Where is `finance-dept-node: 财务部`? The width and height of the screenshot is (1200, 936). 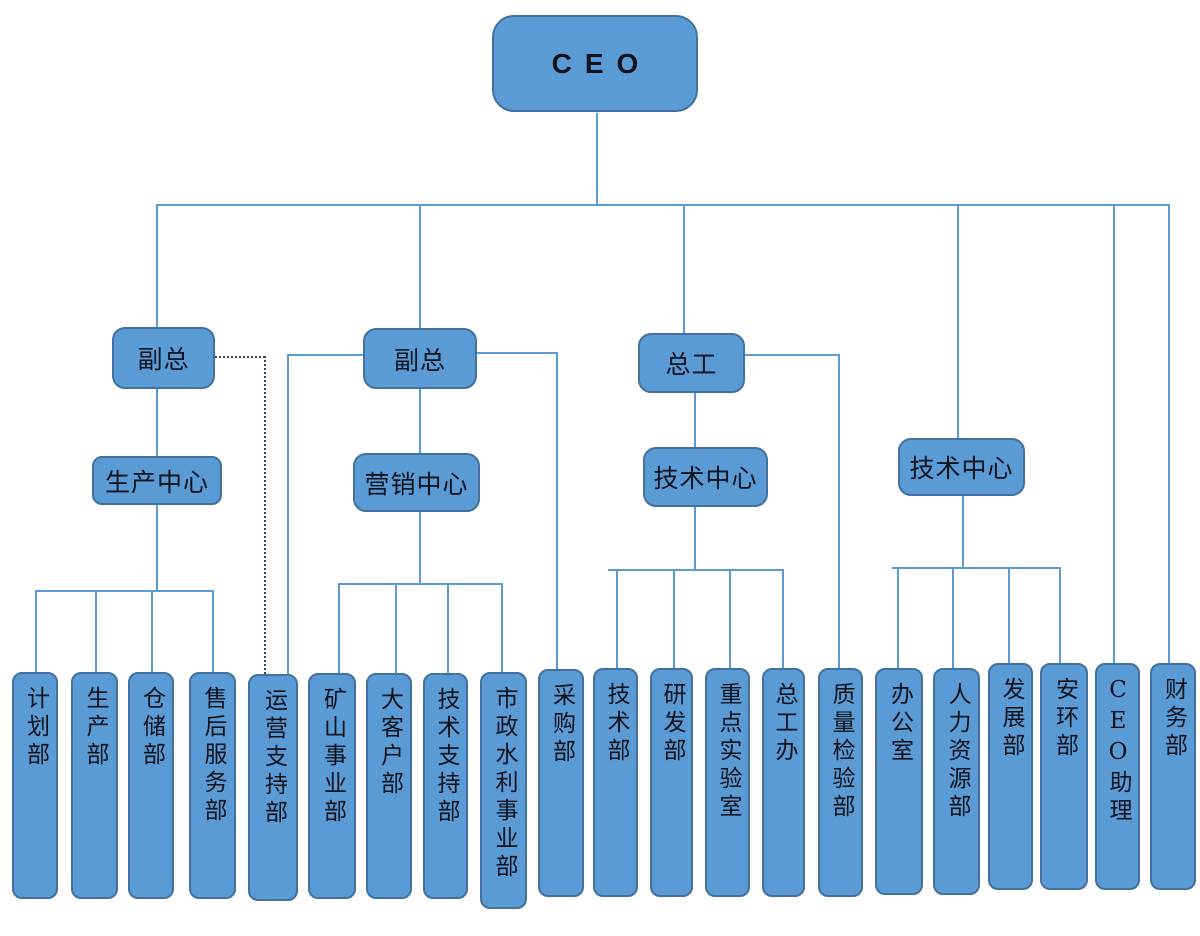
finance-dept-node: 财务部 is located at coordinates (1173, 776).